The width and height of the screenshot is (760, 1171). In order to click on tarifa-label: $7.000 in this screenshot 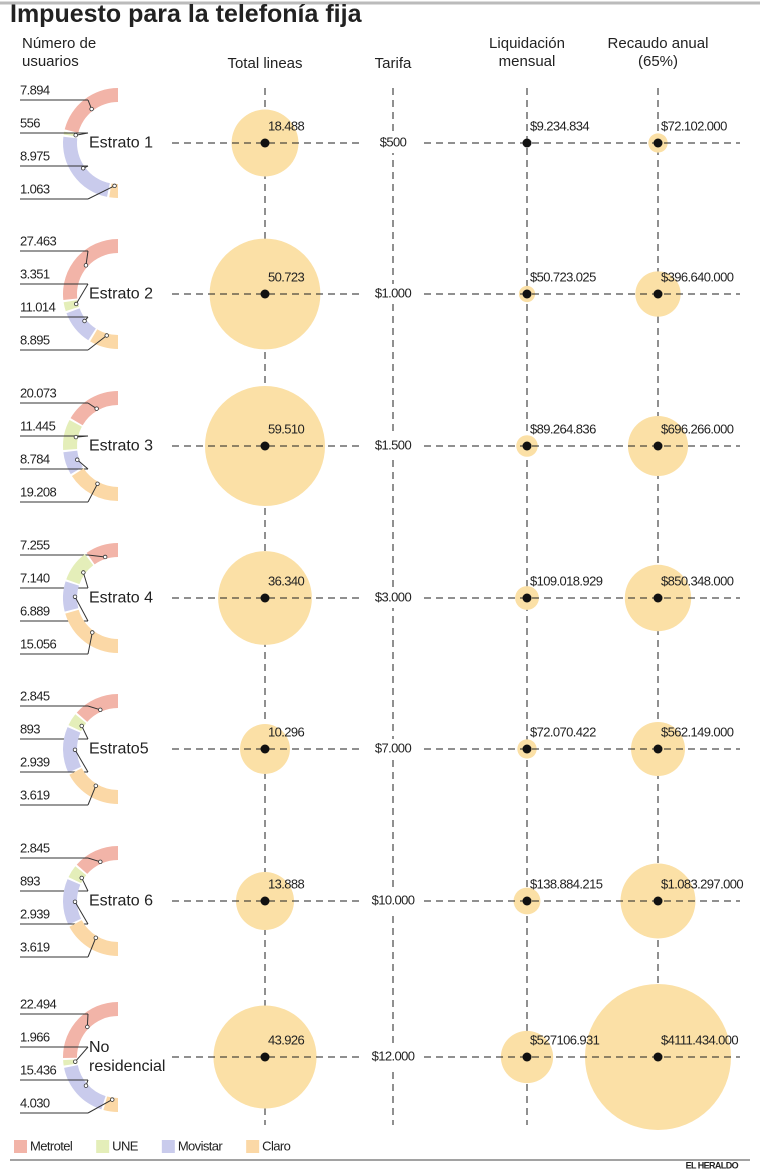, I will do `click(393, 747)`.